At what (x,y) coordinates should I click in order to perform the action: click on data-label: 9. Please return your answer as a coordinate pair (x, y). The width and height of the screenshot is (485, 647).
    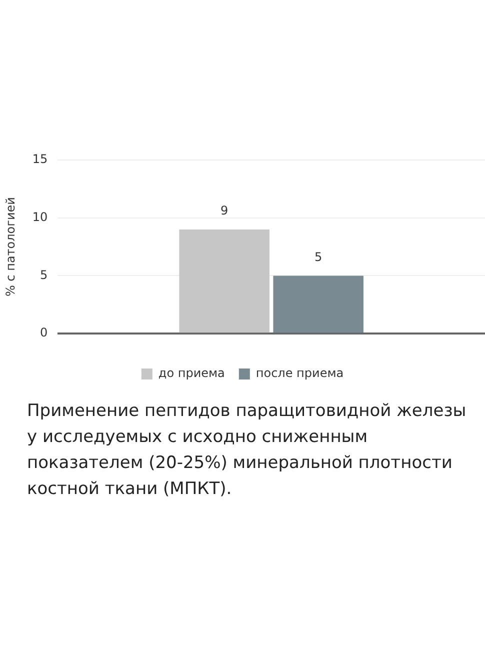
    Looking at the image, I should click on (224, 211).